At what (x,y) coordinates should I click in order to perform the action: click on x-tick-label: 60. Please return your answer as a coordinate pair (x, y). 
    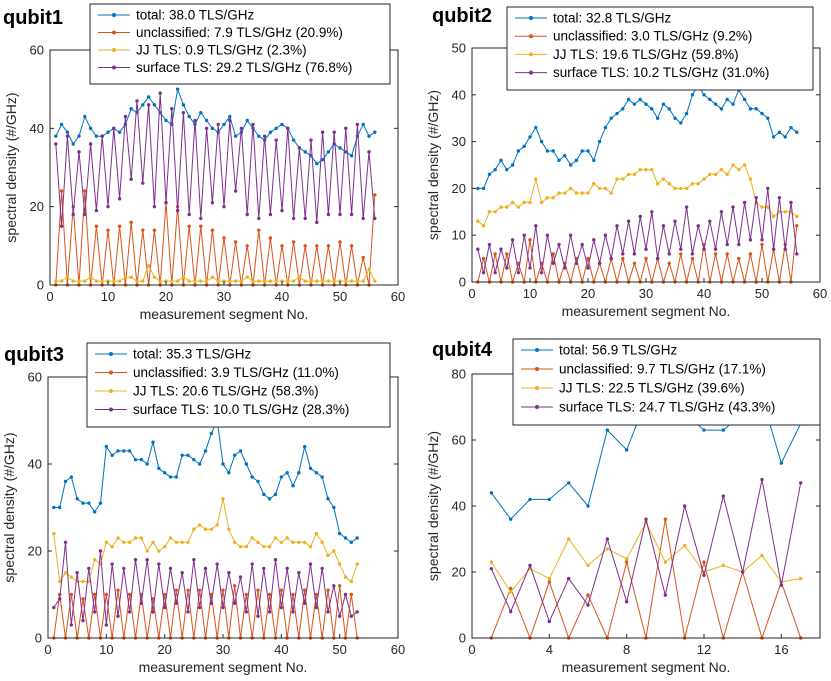
    Looking at the image, I should click on (398, 296).